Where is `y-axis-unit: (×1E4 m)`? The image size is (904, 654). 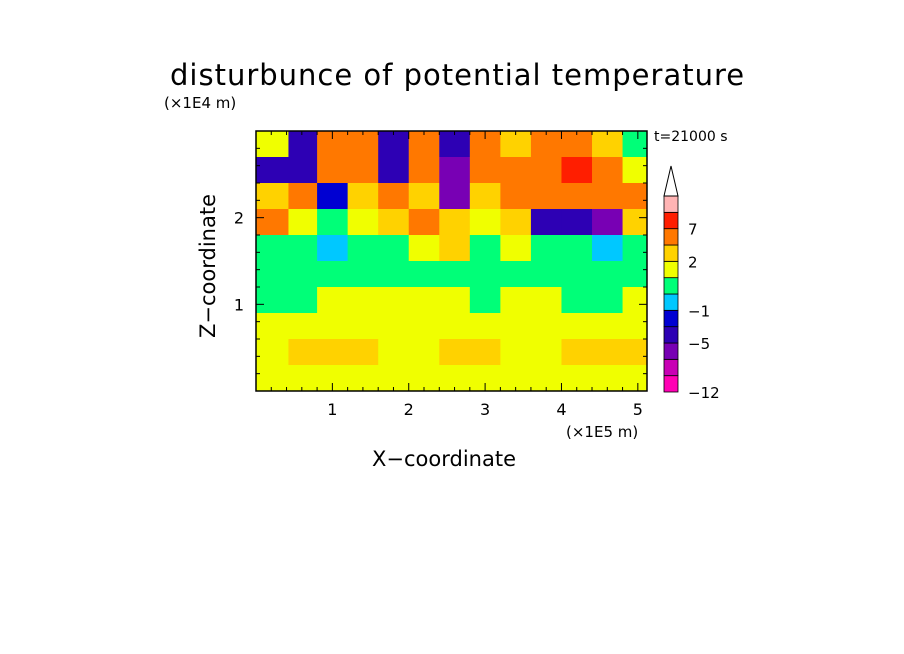
y-axis-unit: (×1E4 m) is located at coordinates (200, 103).